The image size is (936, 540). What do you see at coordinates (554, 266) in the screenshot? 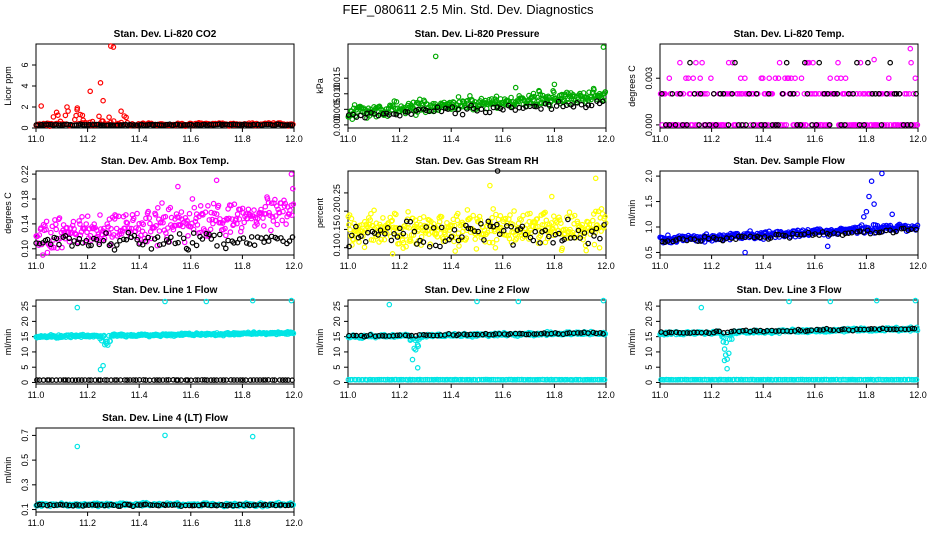
I see `x-tick-label: 11.8` at bounding box center [554, 266].